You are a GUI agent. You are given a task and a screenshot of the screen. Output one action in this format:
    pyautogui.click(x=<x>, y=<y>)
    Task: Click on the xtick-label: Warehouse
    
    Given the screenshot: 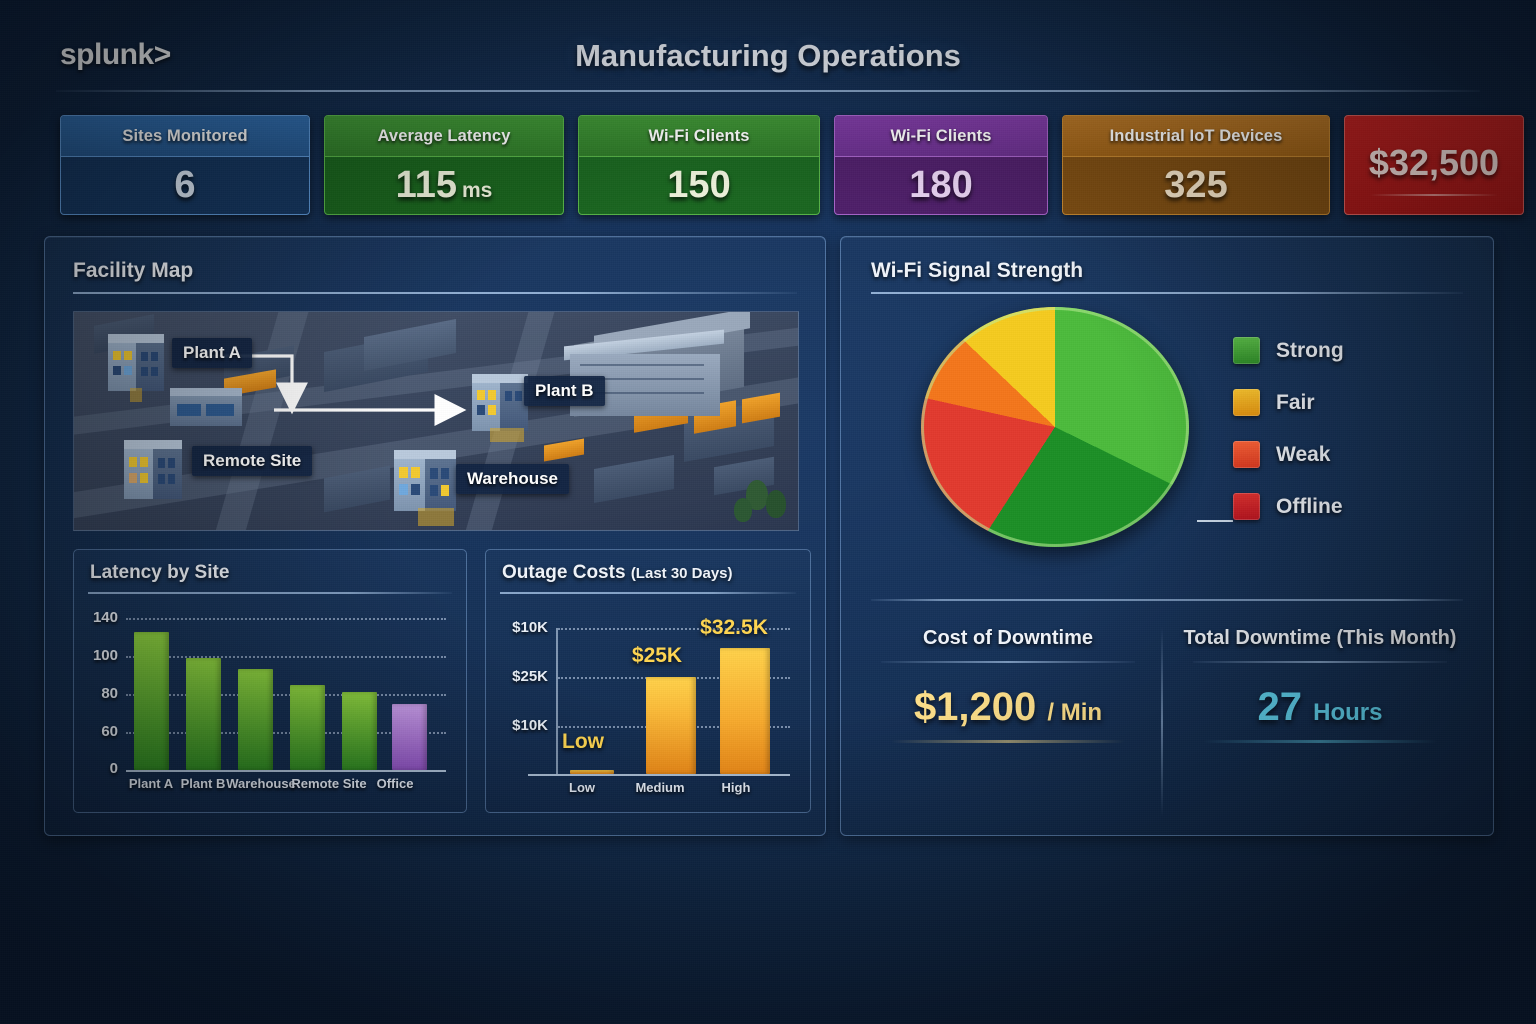 What is the action you would take?
    pyautogui.click(x=261, y=783)
    